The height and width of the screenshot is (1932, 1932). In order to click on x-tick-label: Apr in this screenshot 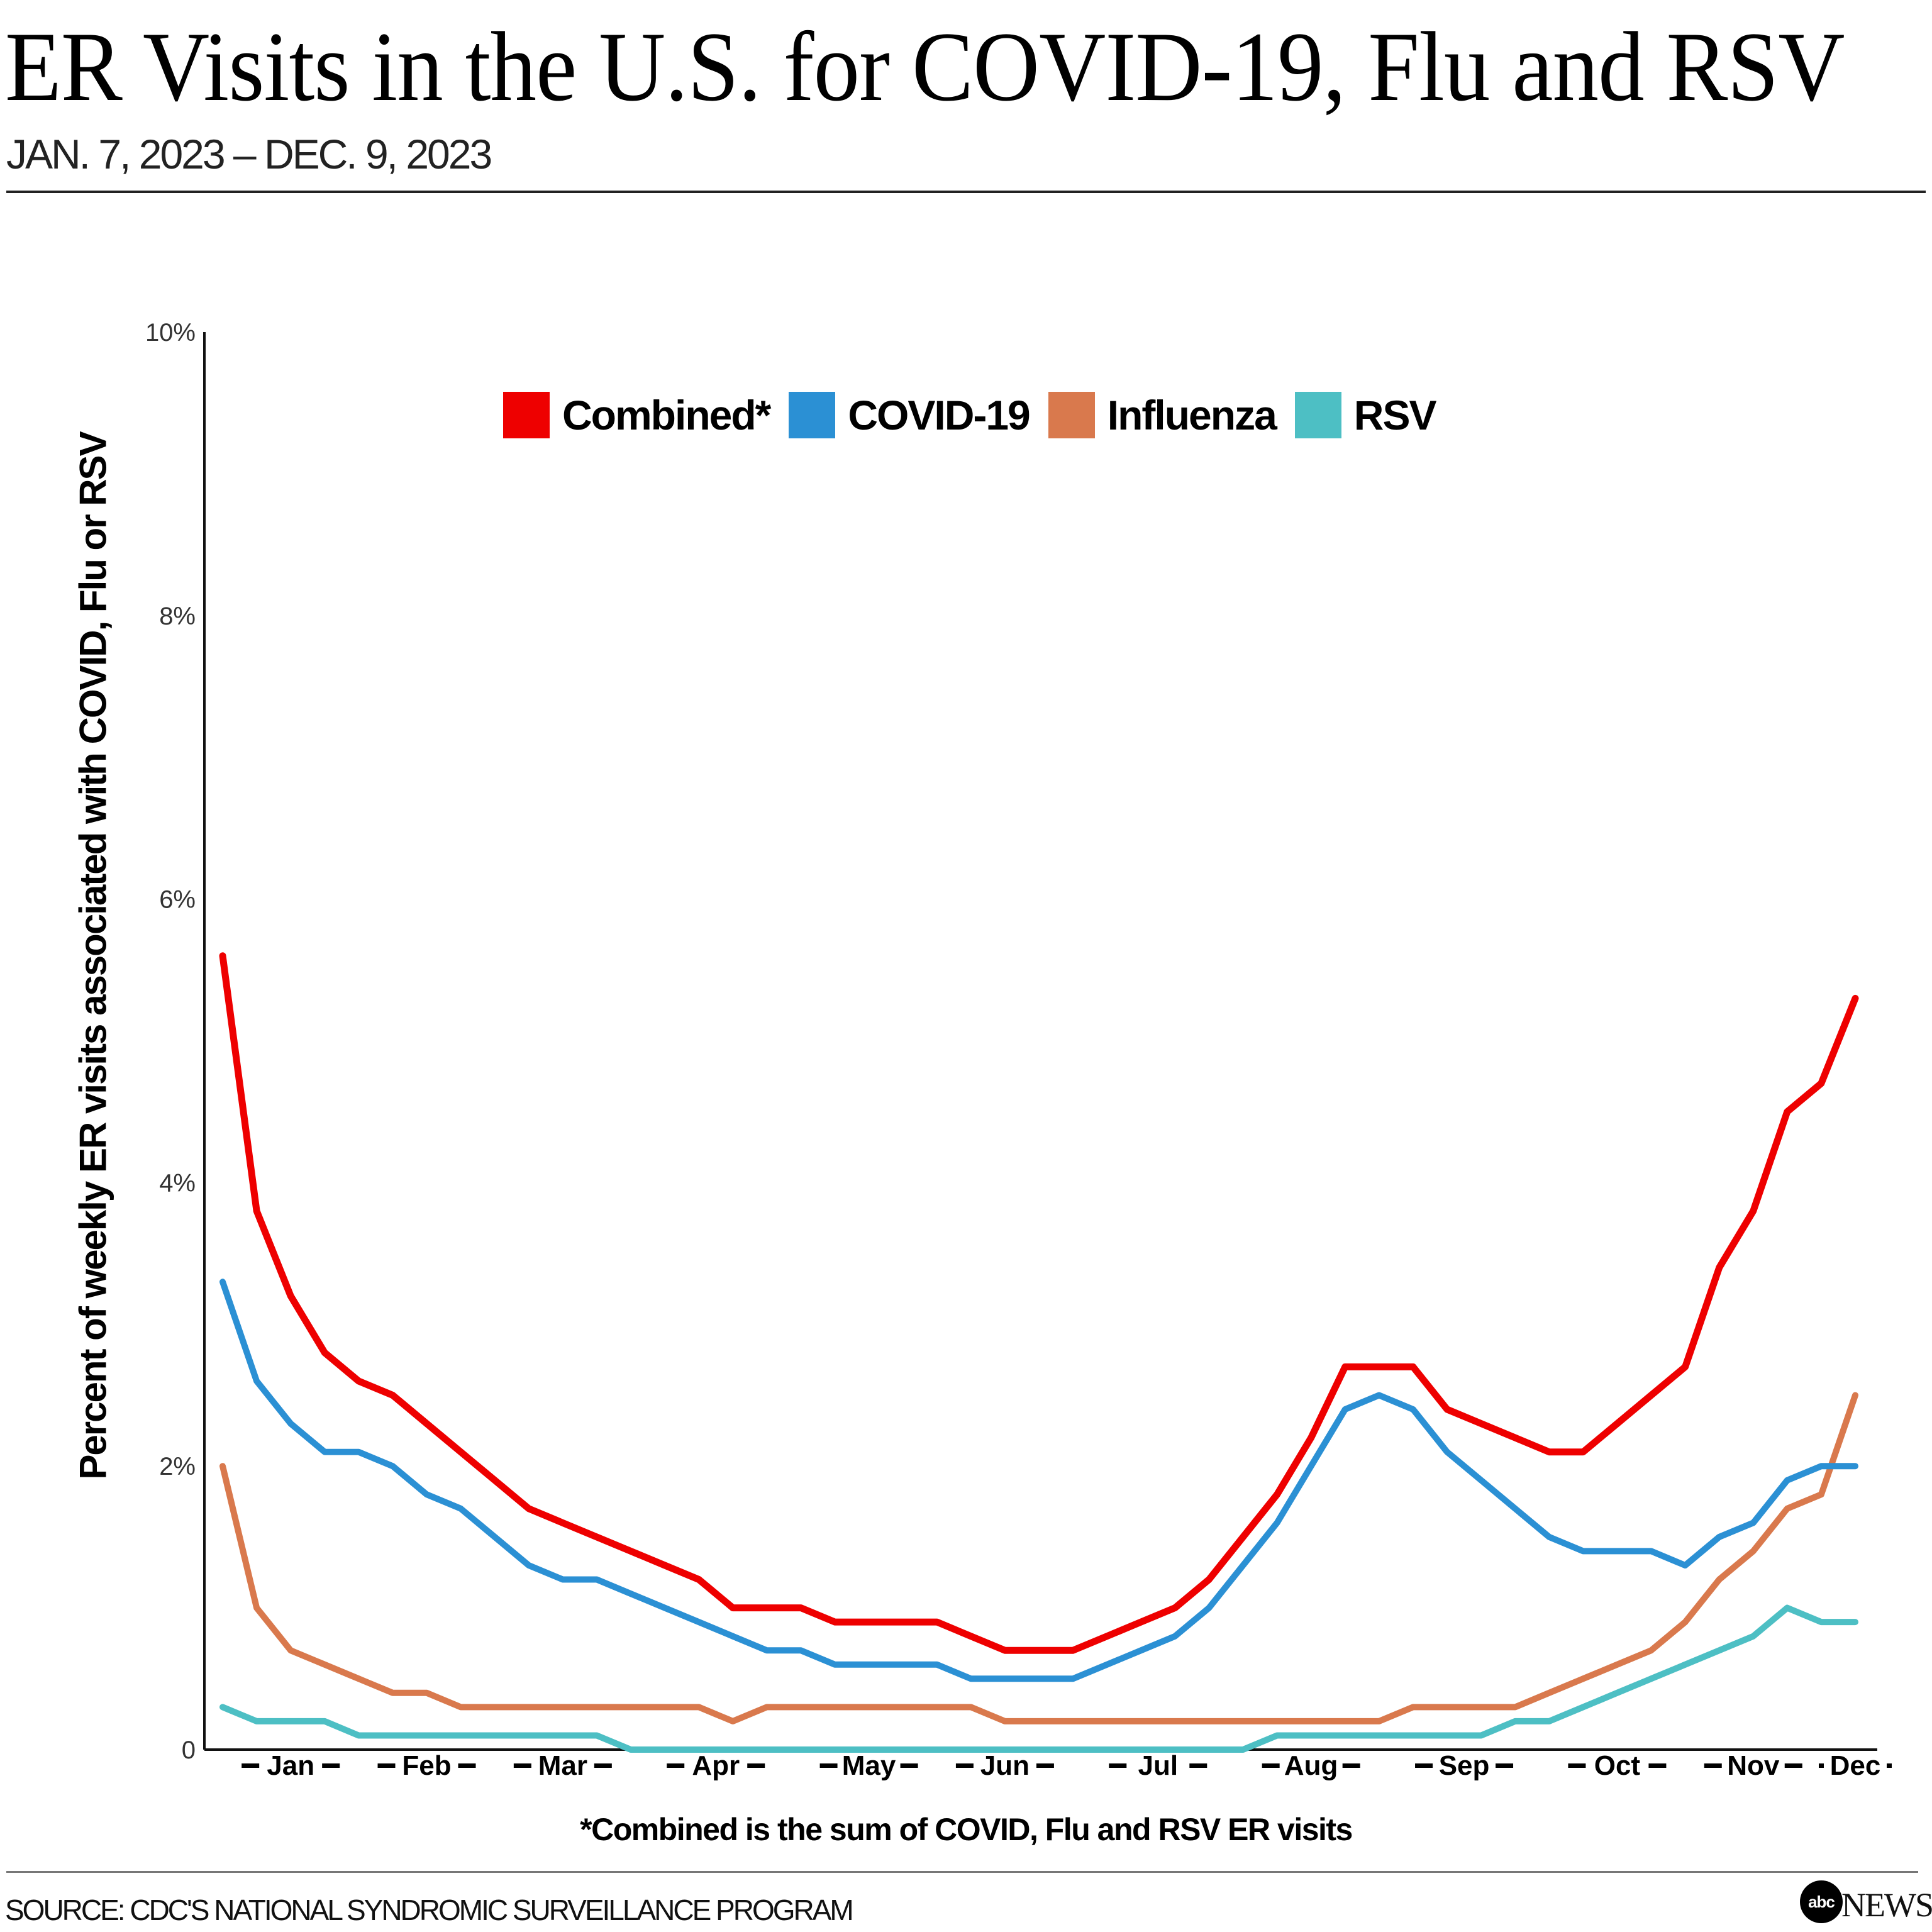, I will do `click(716, 1765)`.